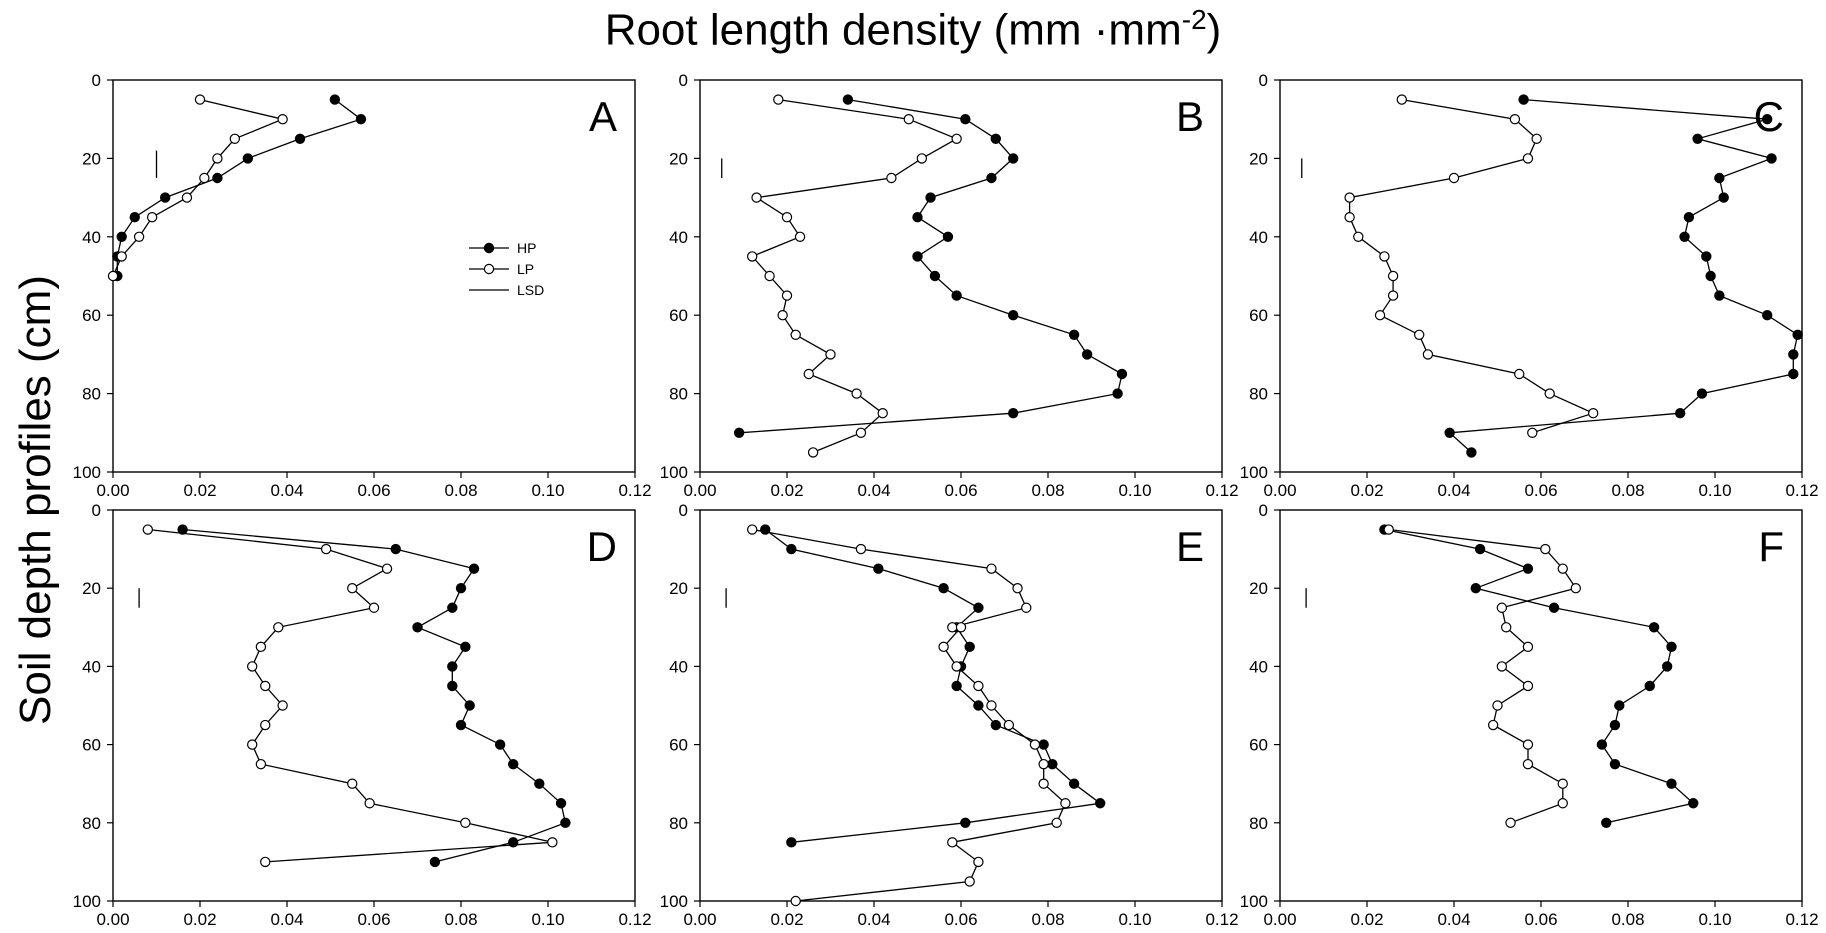 The width and height of the screenshot is (1826, 933). What do you see at coordinates (198, 187) in the screenshot?
I see `panel-a-lp-line` at bounding box center [198, 187].